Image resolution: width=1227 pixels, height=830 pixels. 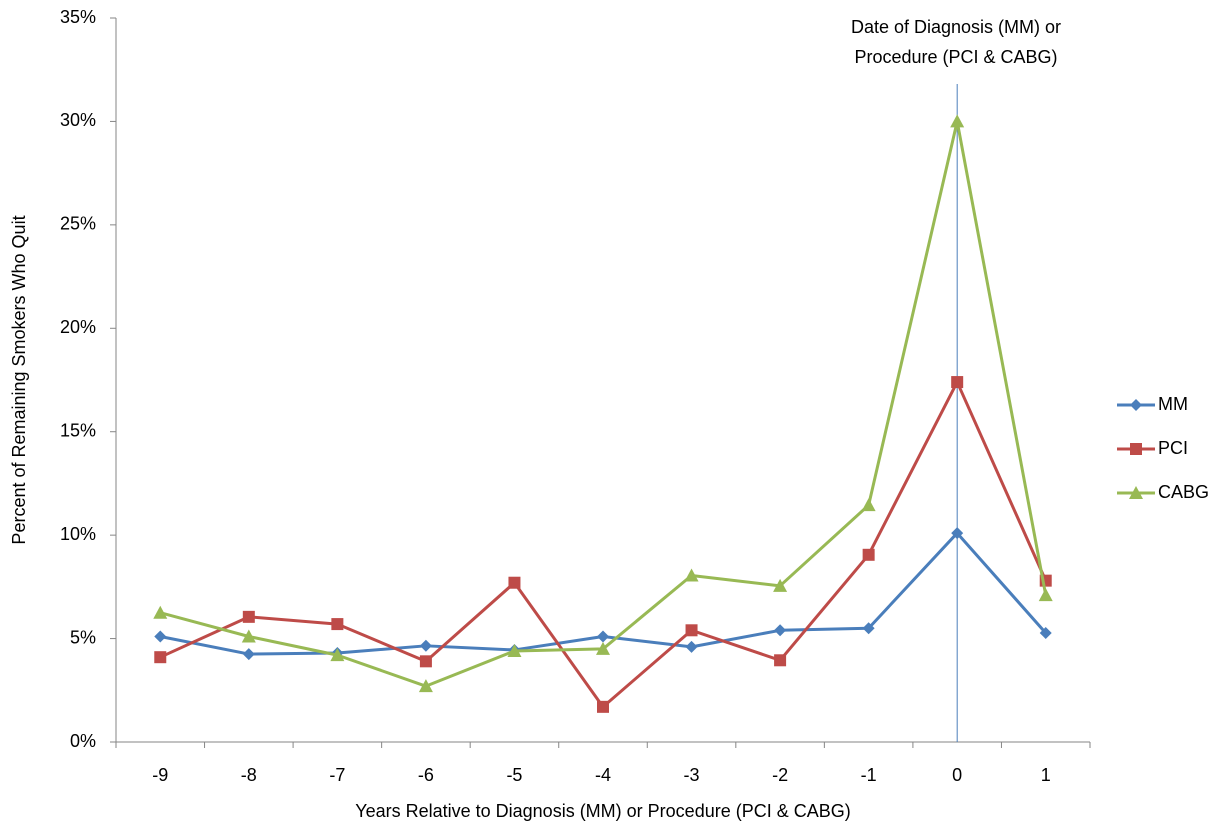 What do you see at coordinates (78, 17) in the screenshot?
I see `y-tick-label: 35%` at bounding box center [78, 17].